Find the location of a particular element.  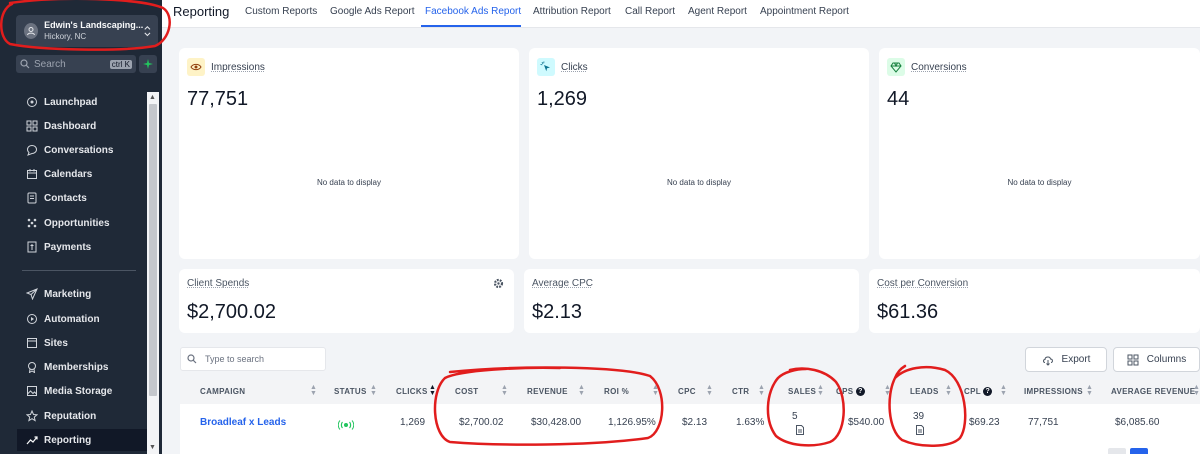

sidebar-search: Search ctrl K is located at coordinates (76, 64).